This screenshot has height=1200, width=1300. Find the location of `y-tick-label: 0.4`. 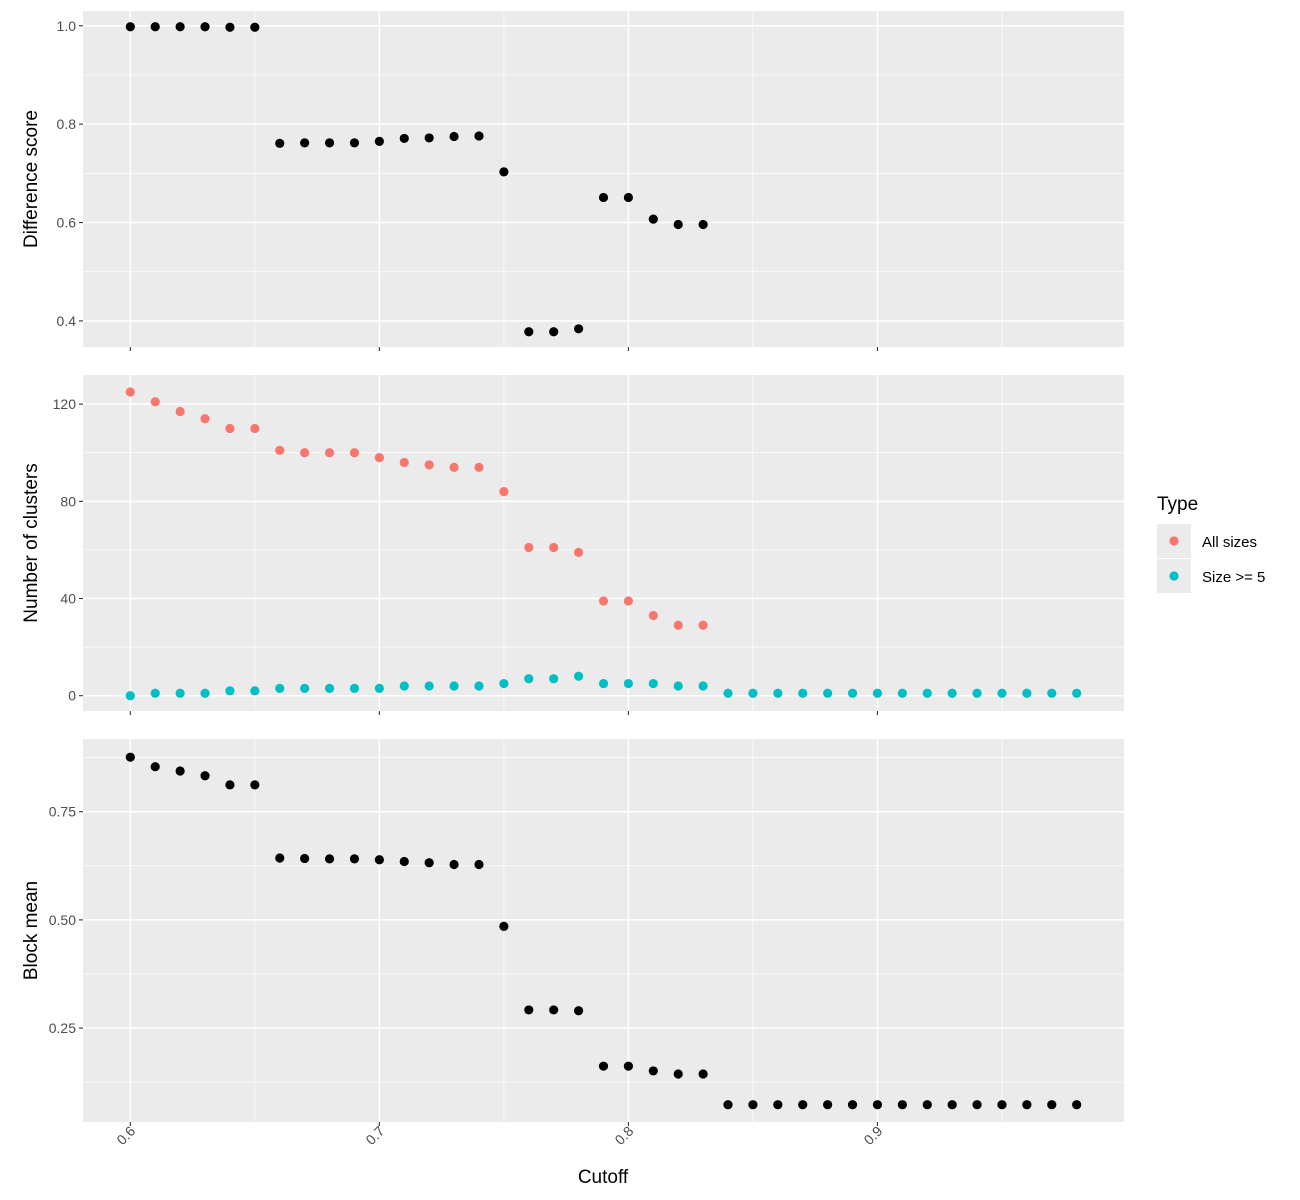

y-tick-label: 0.4 is located at coordinates (67, 321).